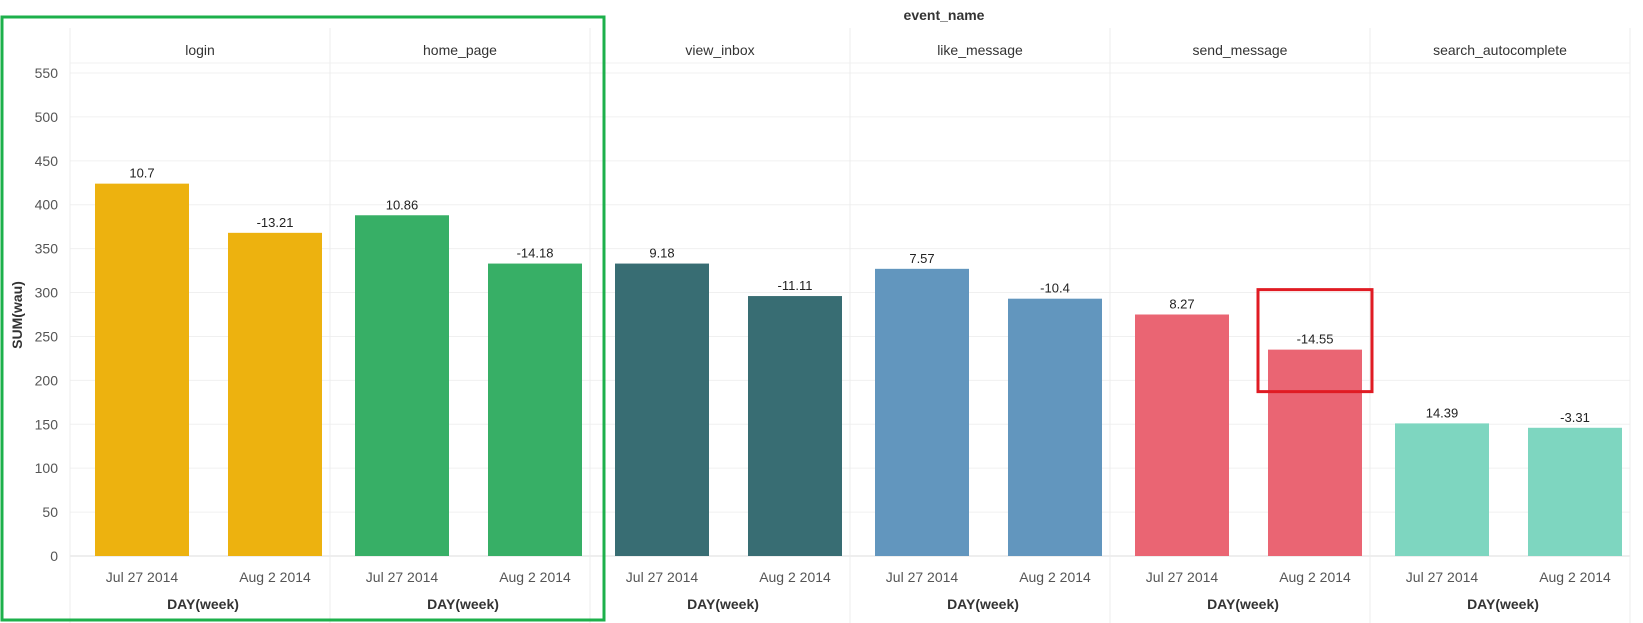 The image size is (1643, 623). Describe the element at coordinates (47, 73) in the screenshot. I see `y-tick-label: 550` at that location.